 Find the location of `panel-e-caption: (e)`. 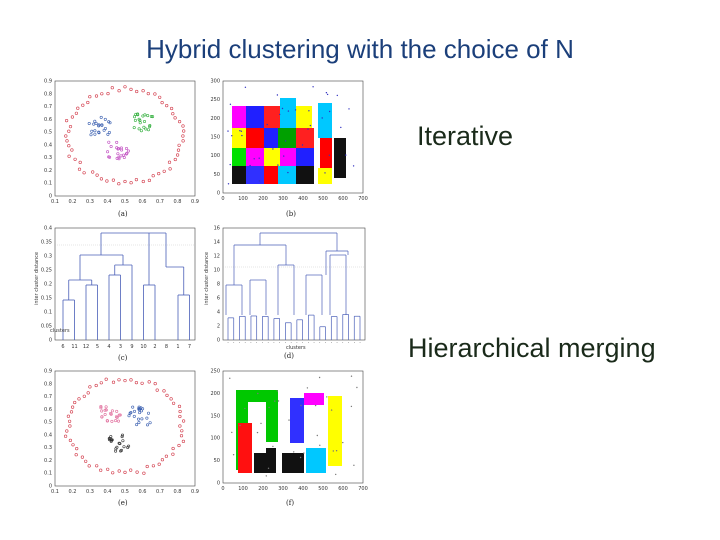

panel-e-caption: (e) is located at coordinates (123, 503).